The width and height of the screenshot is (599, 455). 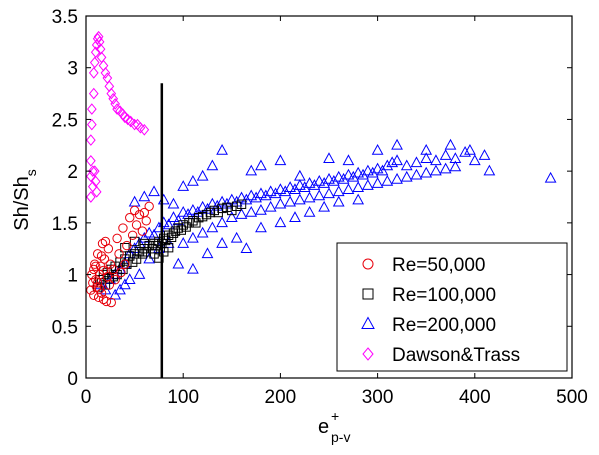 I want to click on y-tick-label: 0, so click(x=72, y=379).